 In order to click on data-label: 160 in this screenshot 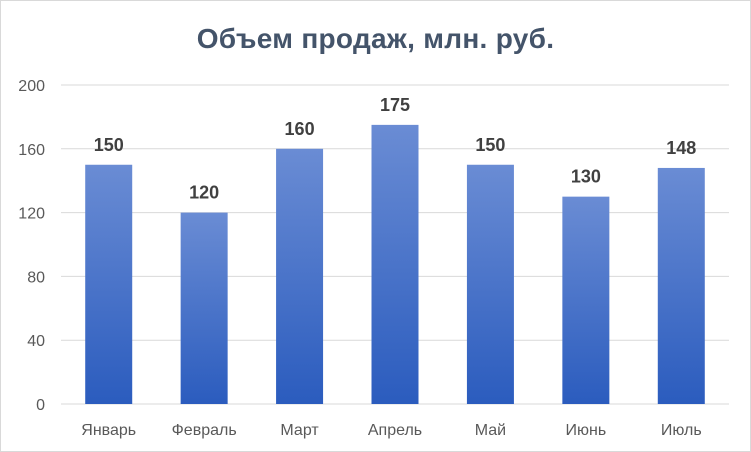, I will do `click(300, 129)`.